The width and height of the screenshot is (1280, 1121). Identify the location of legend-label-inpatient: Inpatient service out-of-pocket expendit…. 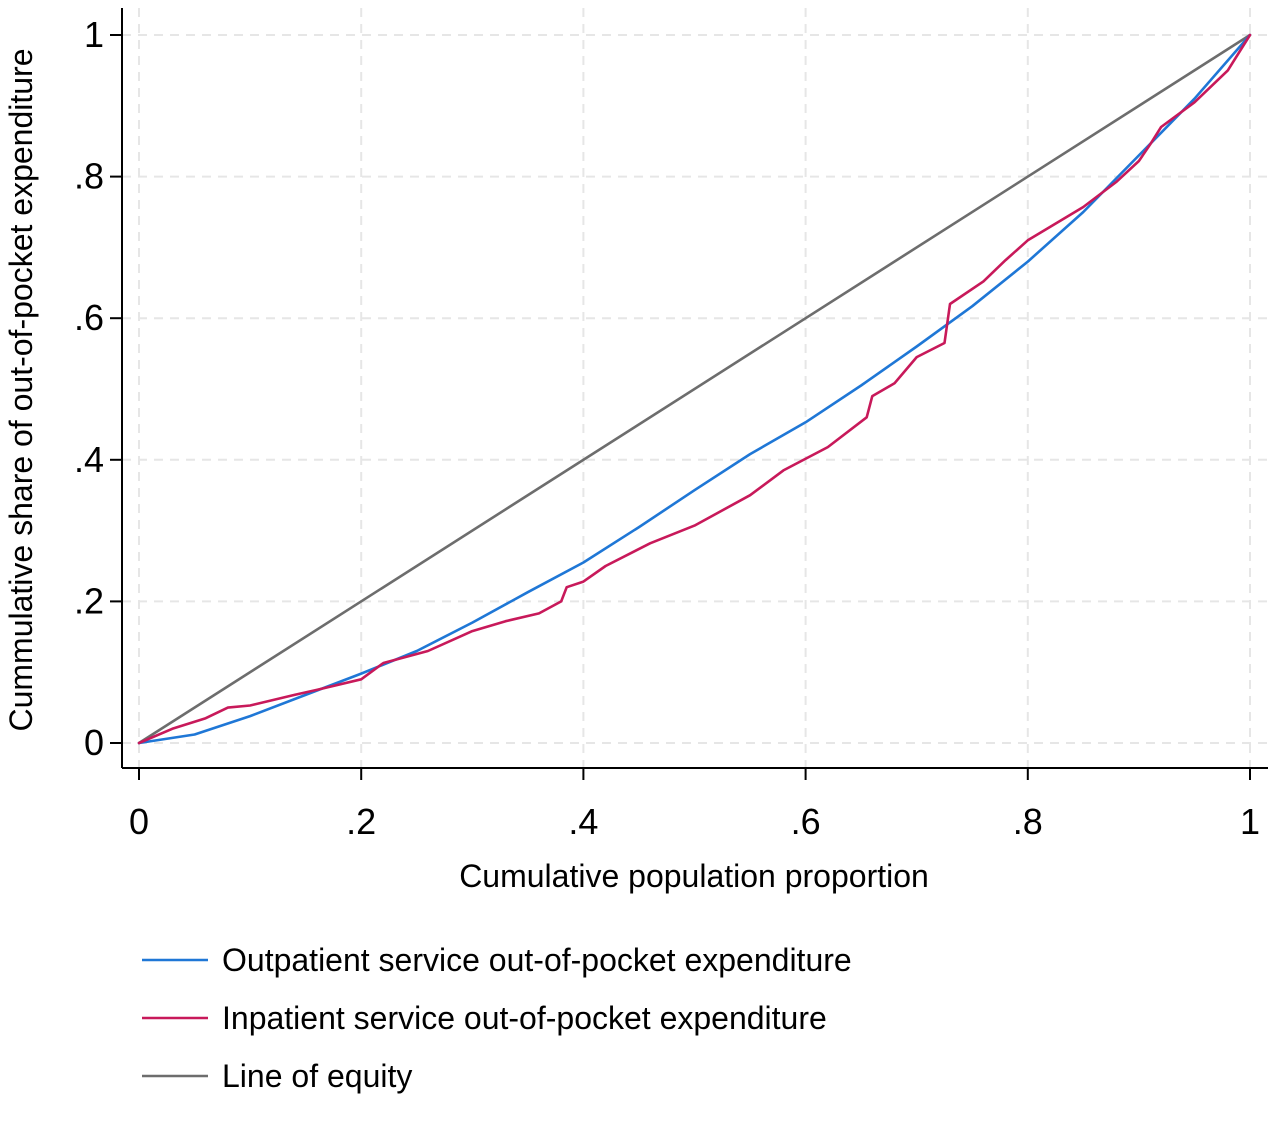
(524, 1018).